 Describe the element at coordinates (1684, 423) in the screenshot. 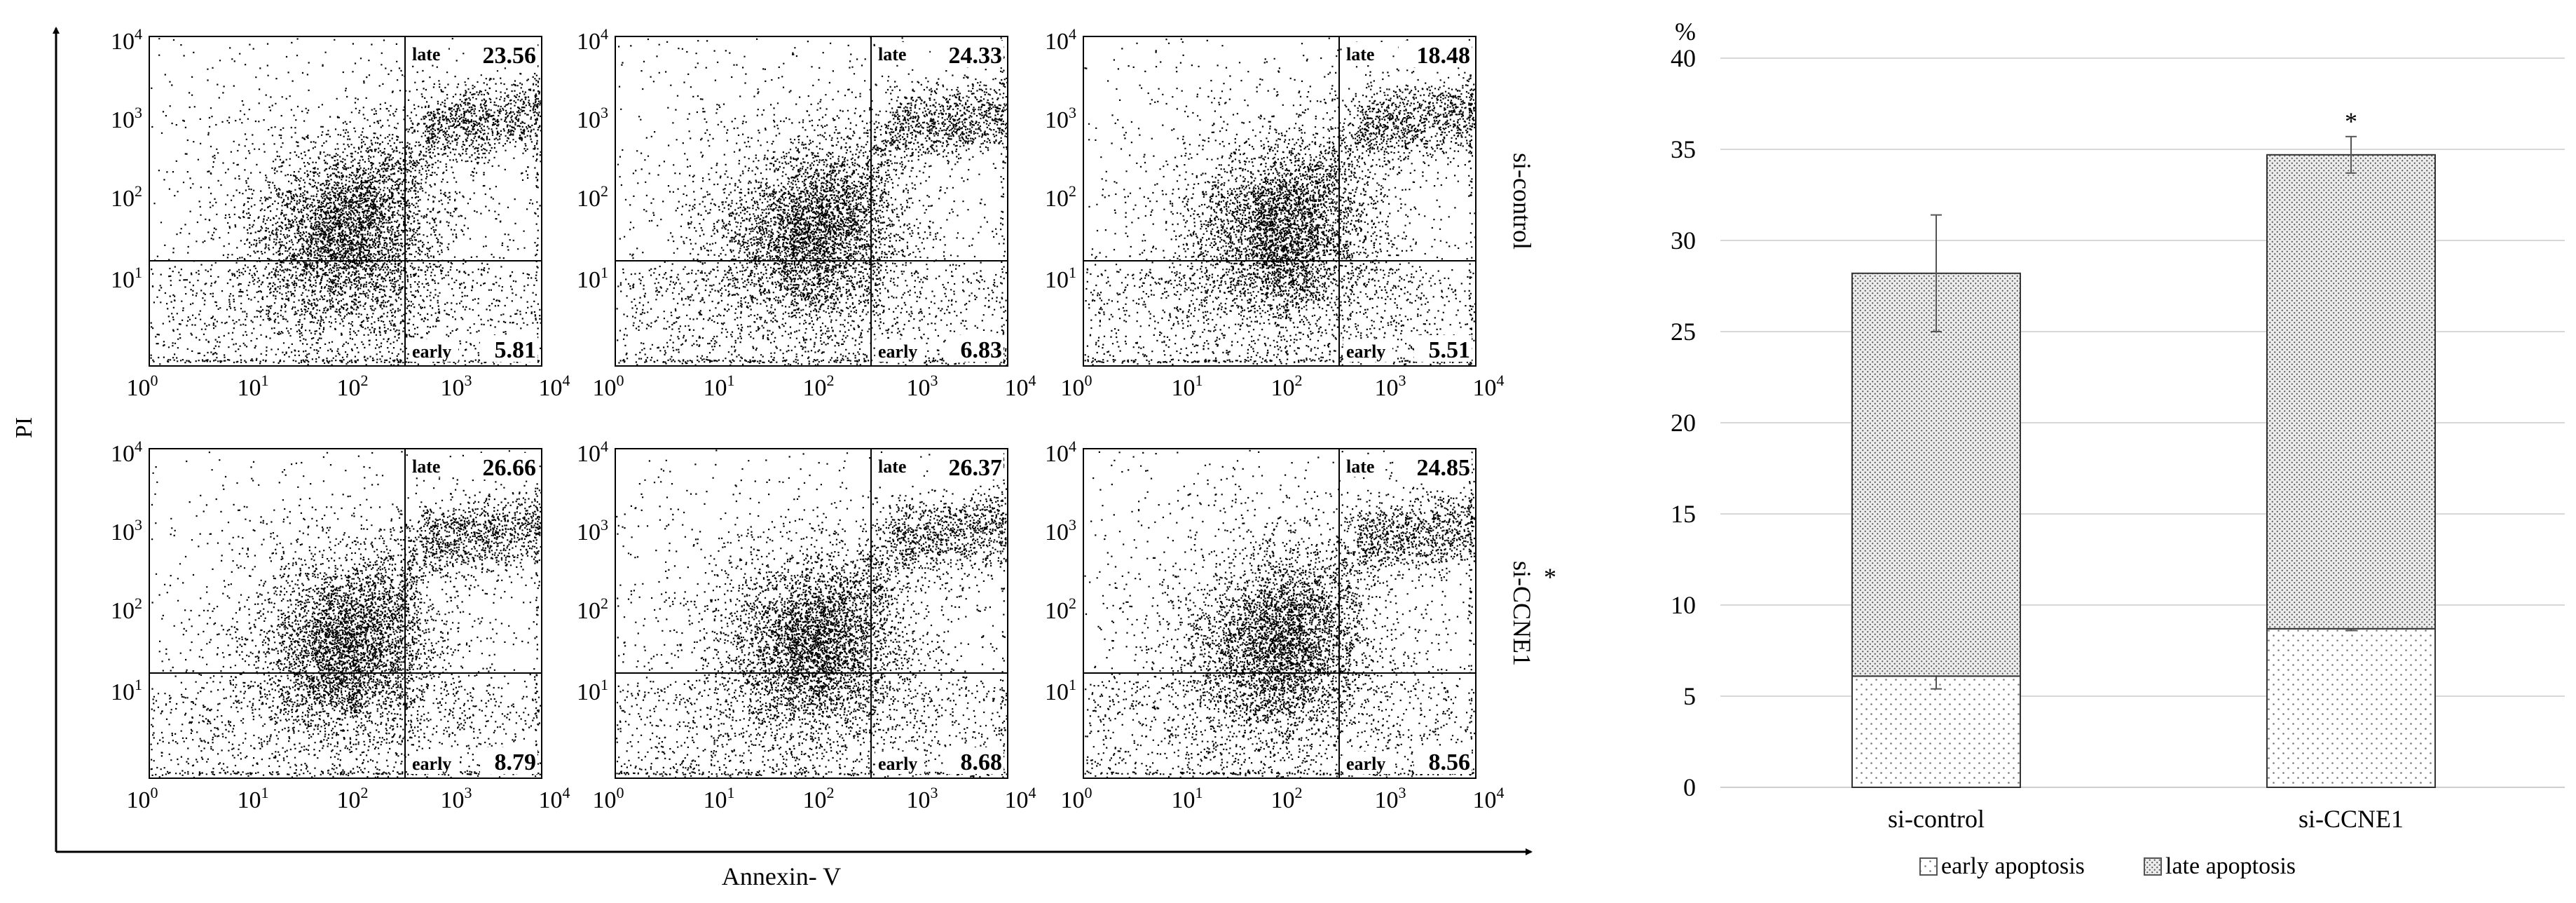

I see `y-tick-labels: 0 5 10 15 20 25 30 35 40` at that location.